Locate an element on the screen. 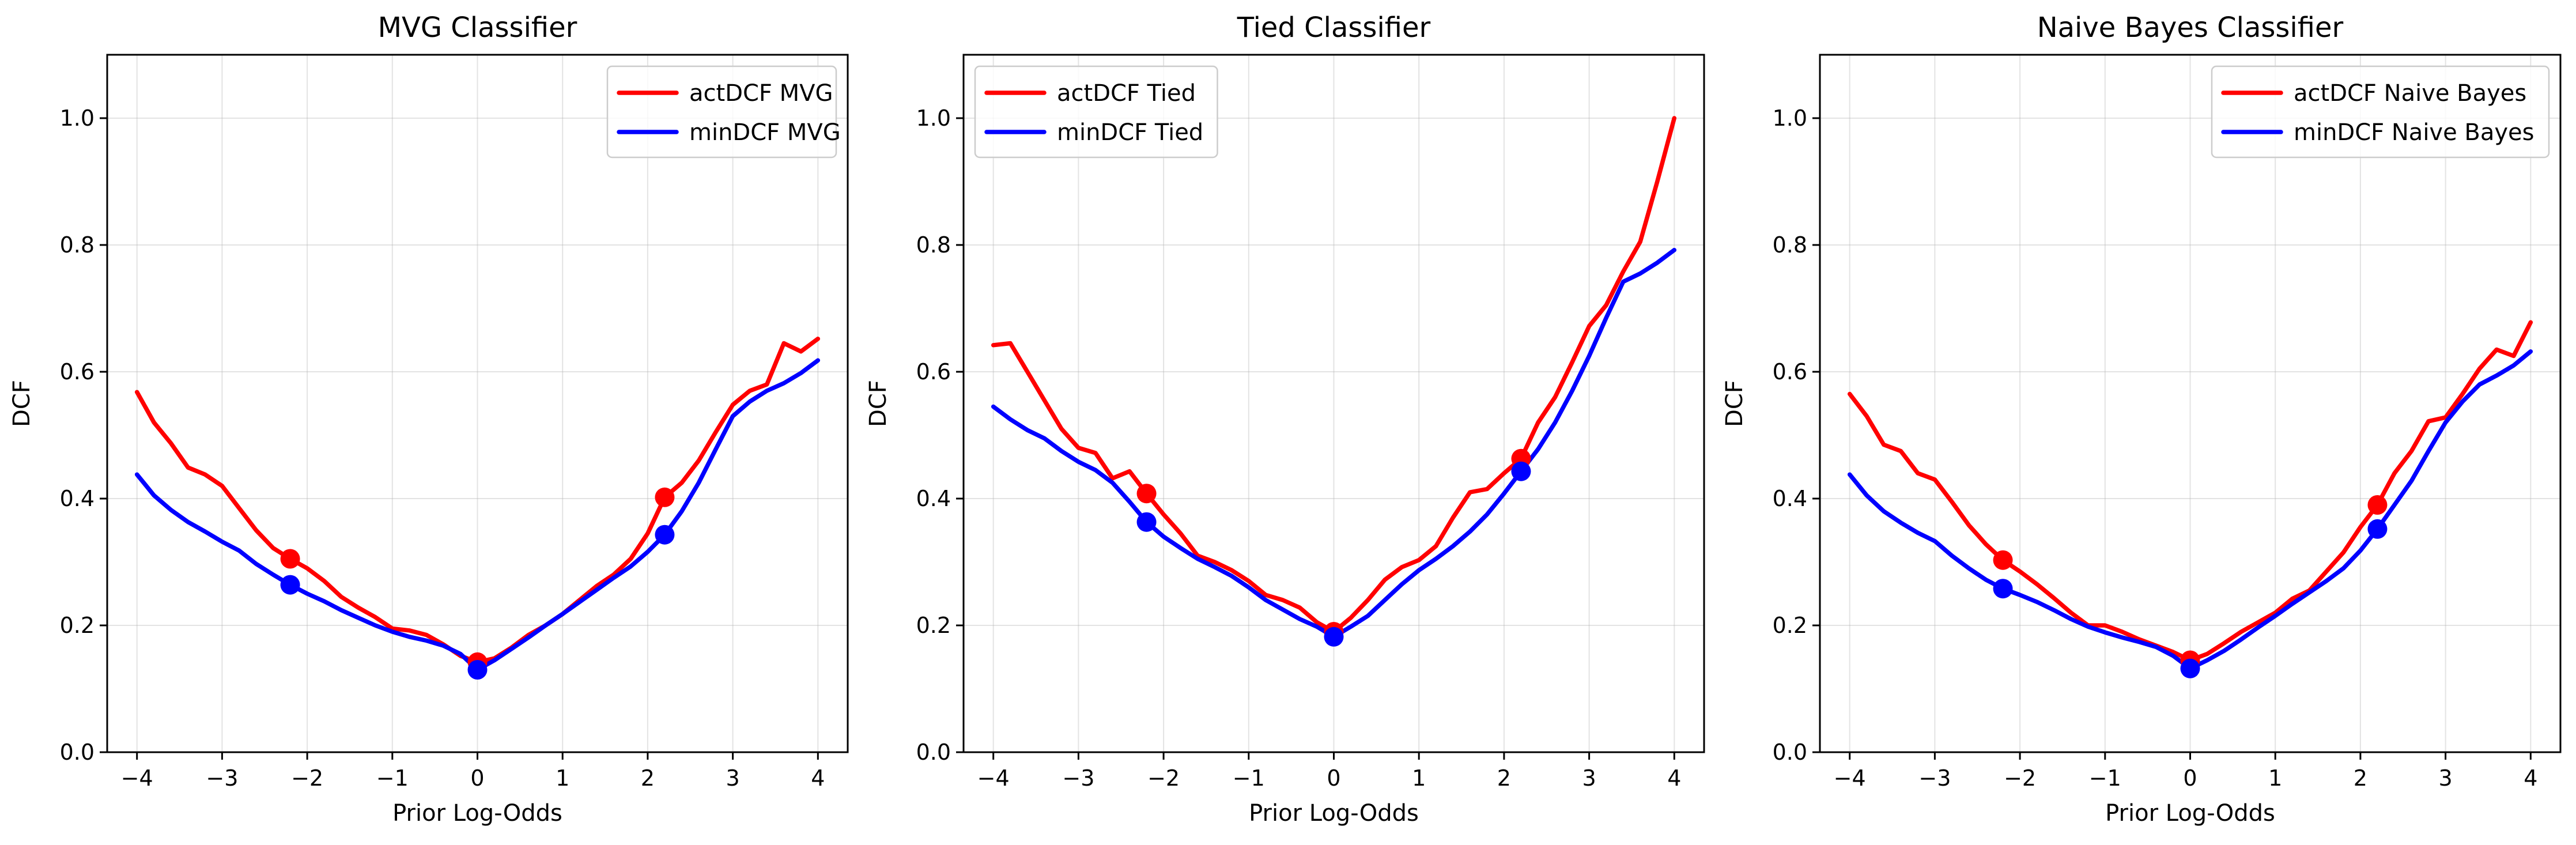 The height and width of the screenshot is (845, 2576). chart-title: MVG Classifier is located at coordinates (477, 28).